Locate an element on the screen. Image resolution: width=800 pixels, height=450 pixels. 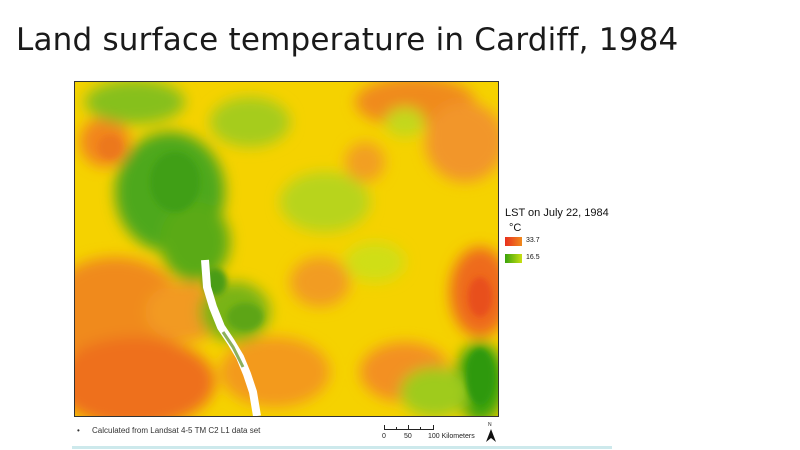
north-arrow-icon is located at coordinates (491, 435).